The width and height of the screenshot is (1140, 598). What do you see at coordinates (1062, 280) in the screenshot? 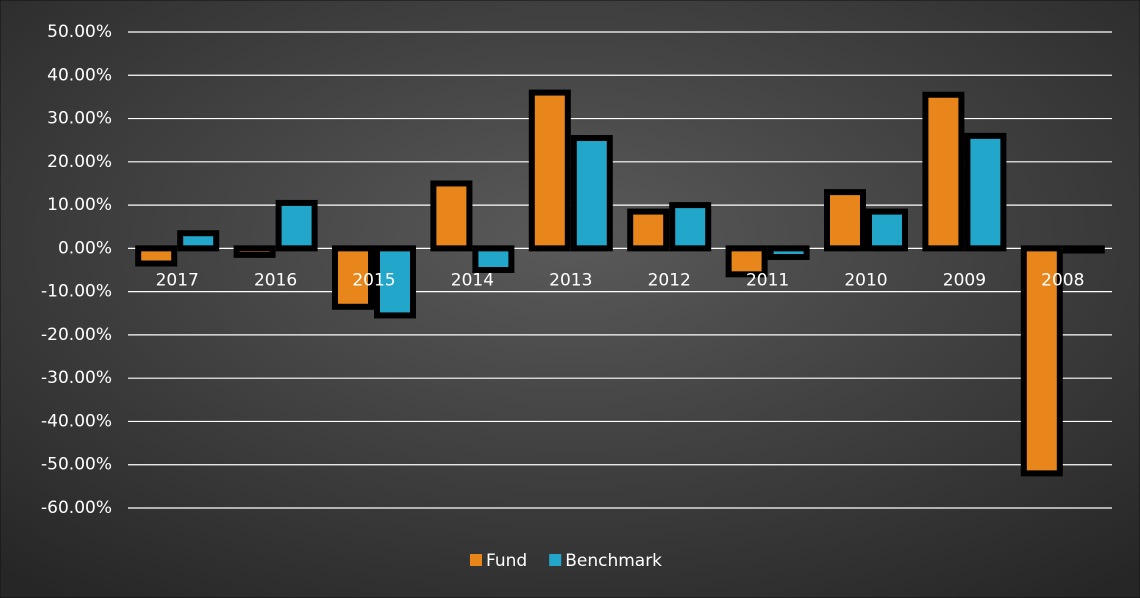
I see `x-tick-label: 2008` at bounding box center [1062, 280].